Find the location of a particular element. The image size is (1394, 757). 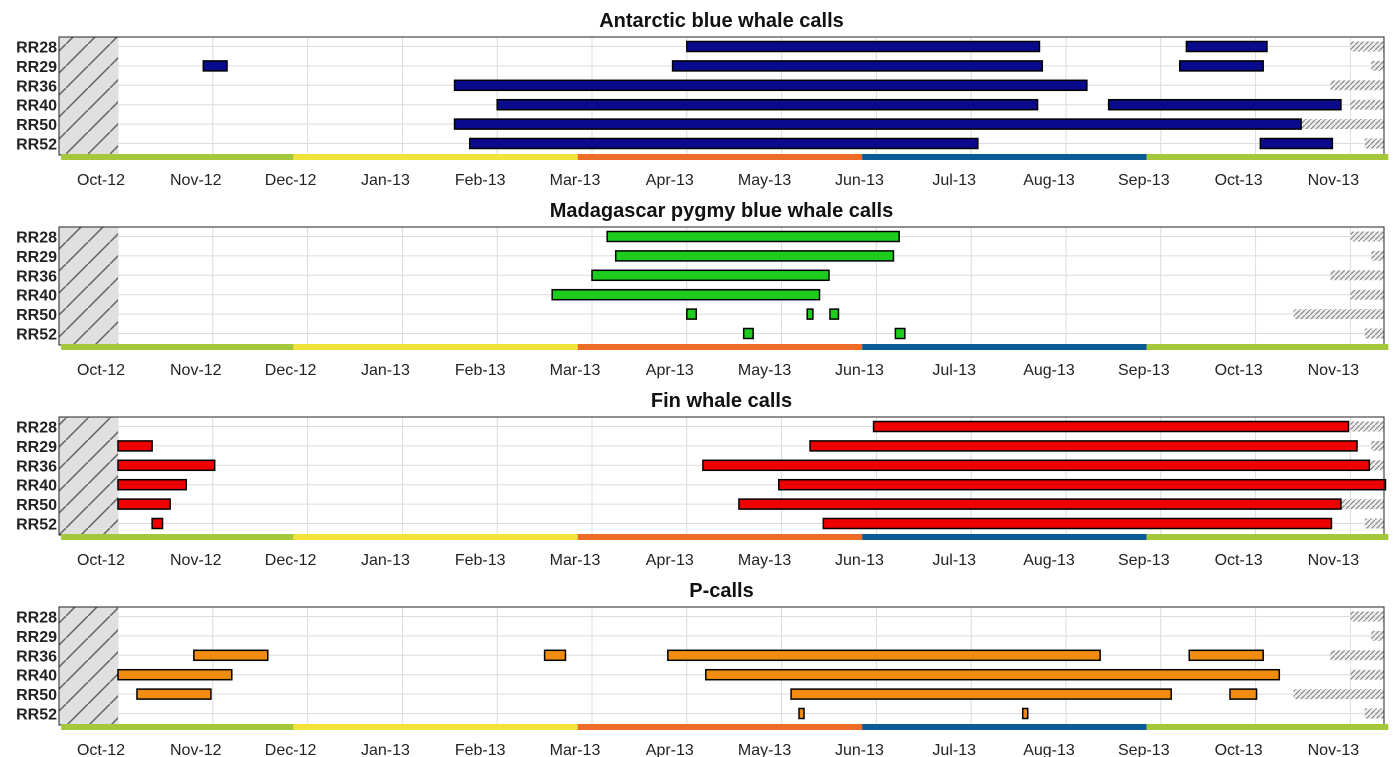

panel-title: Madagascar pygmy blue whale calls is located at coordinates (721, 211).